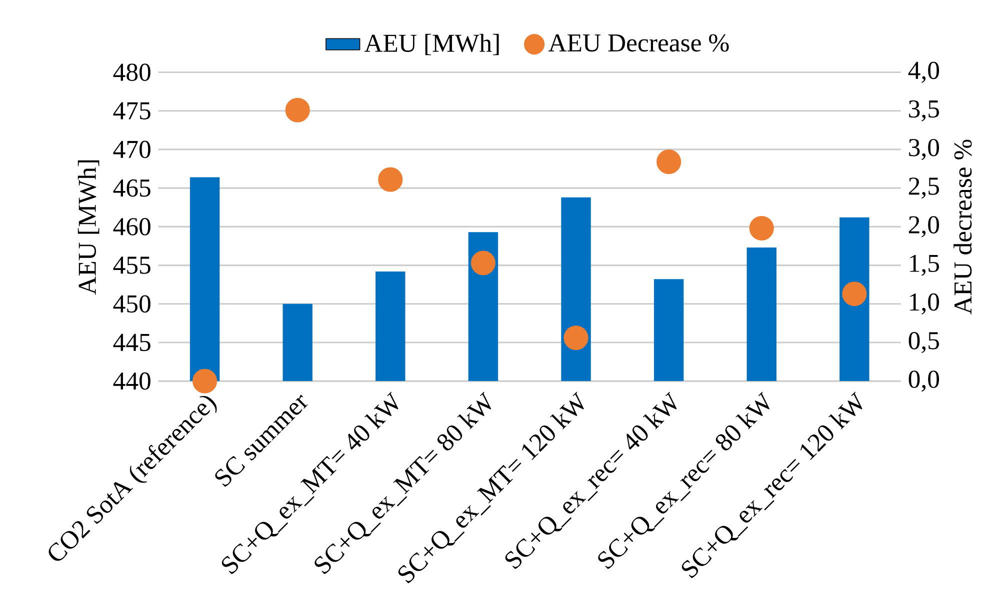 Image resolution: width=981 pixels, height=615 pixels. I want to click on y-tick-label: 450, so click(131, 304).